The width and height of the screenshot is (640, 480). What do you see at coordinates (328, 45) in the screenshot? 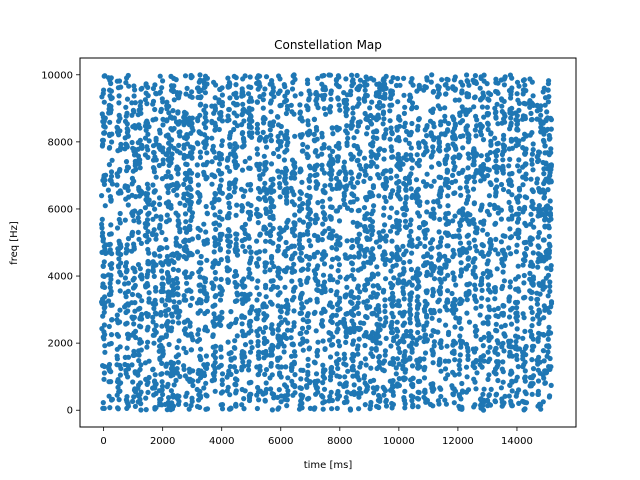
I see `chart-title: Constellation Map` at bounding box center [328, 45].